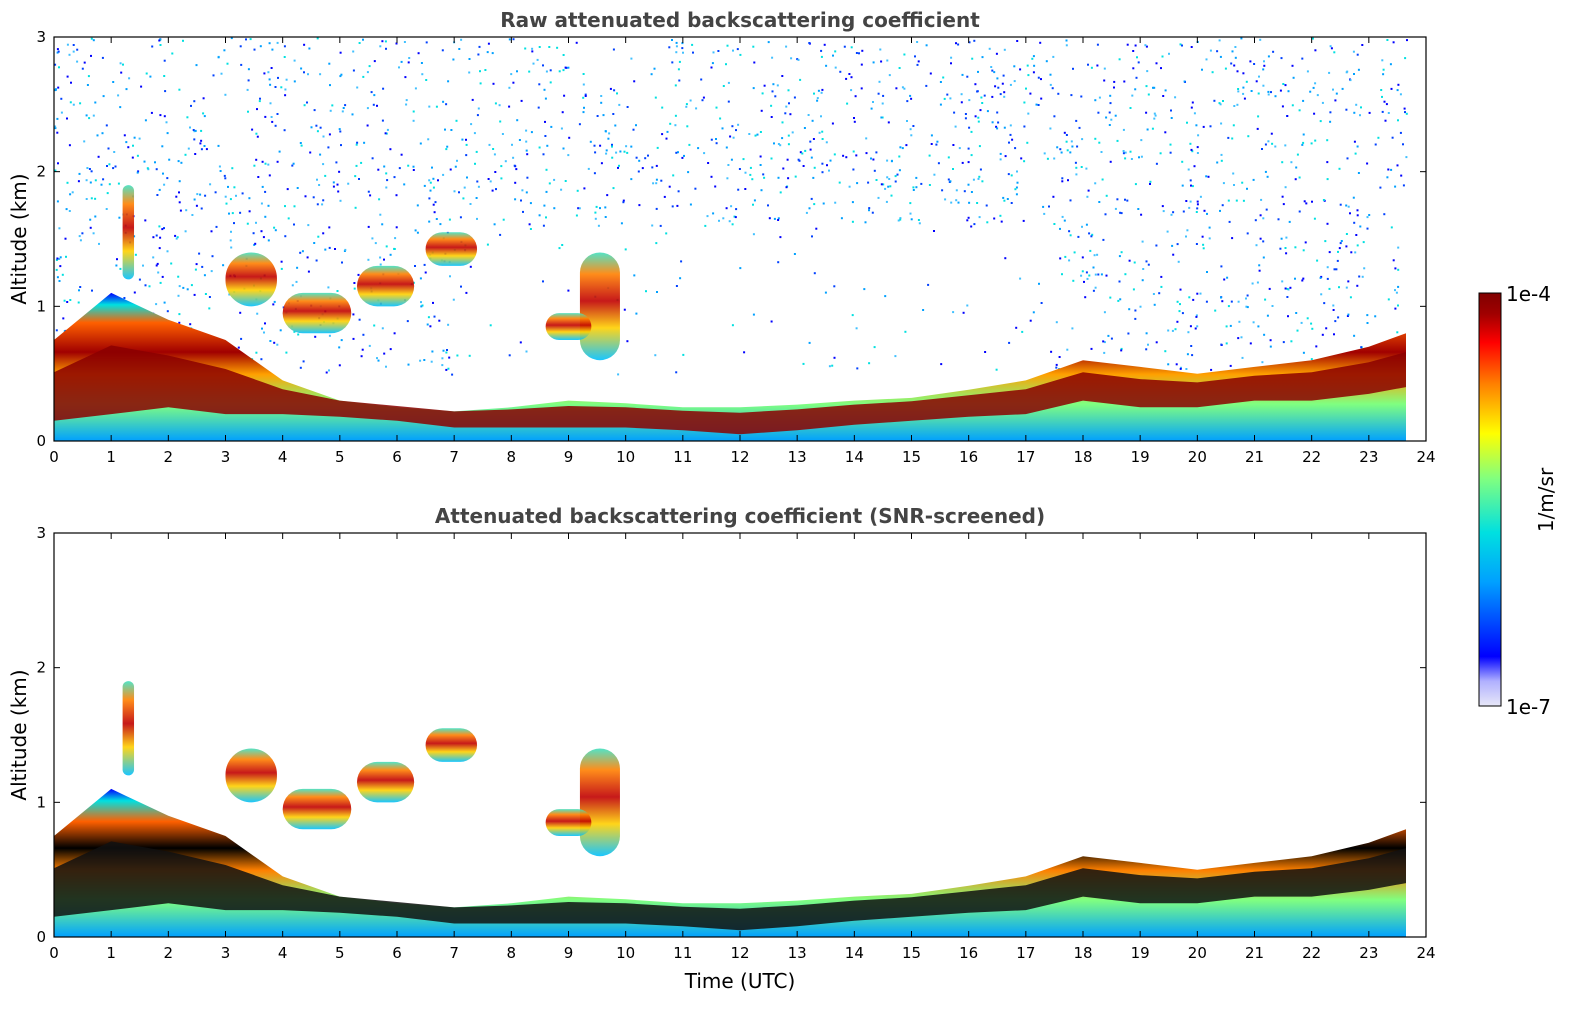 This screenshot has width=1595, height=1020. I want to click on x-tick-label: 10, so click(625, 457).